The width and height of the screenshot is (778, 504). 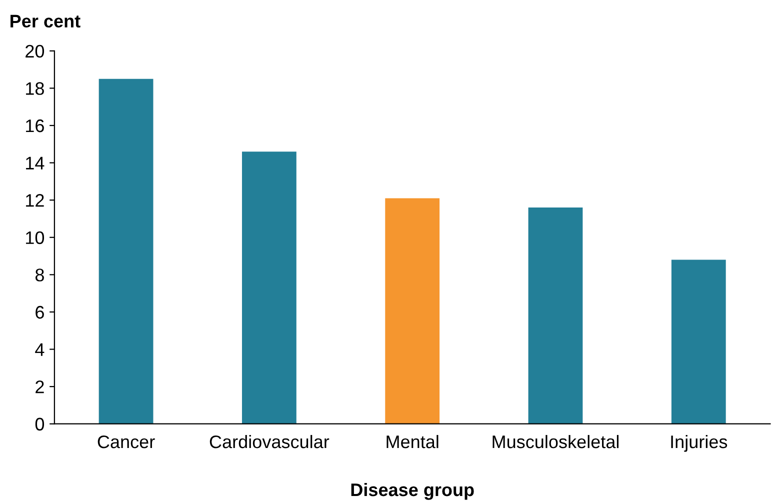 I want to click on y-tick-label: 8, so click(x=39, y=275).